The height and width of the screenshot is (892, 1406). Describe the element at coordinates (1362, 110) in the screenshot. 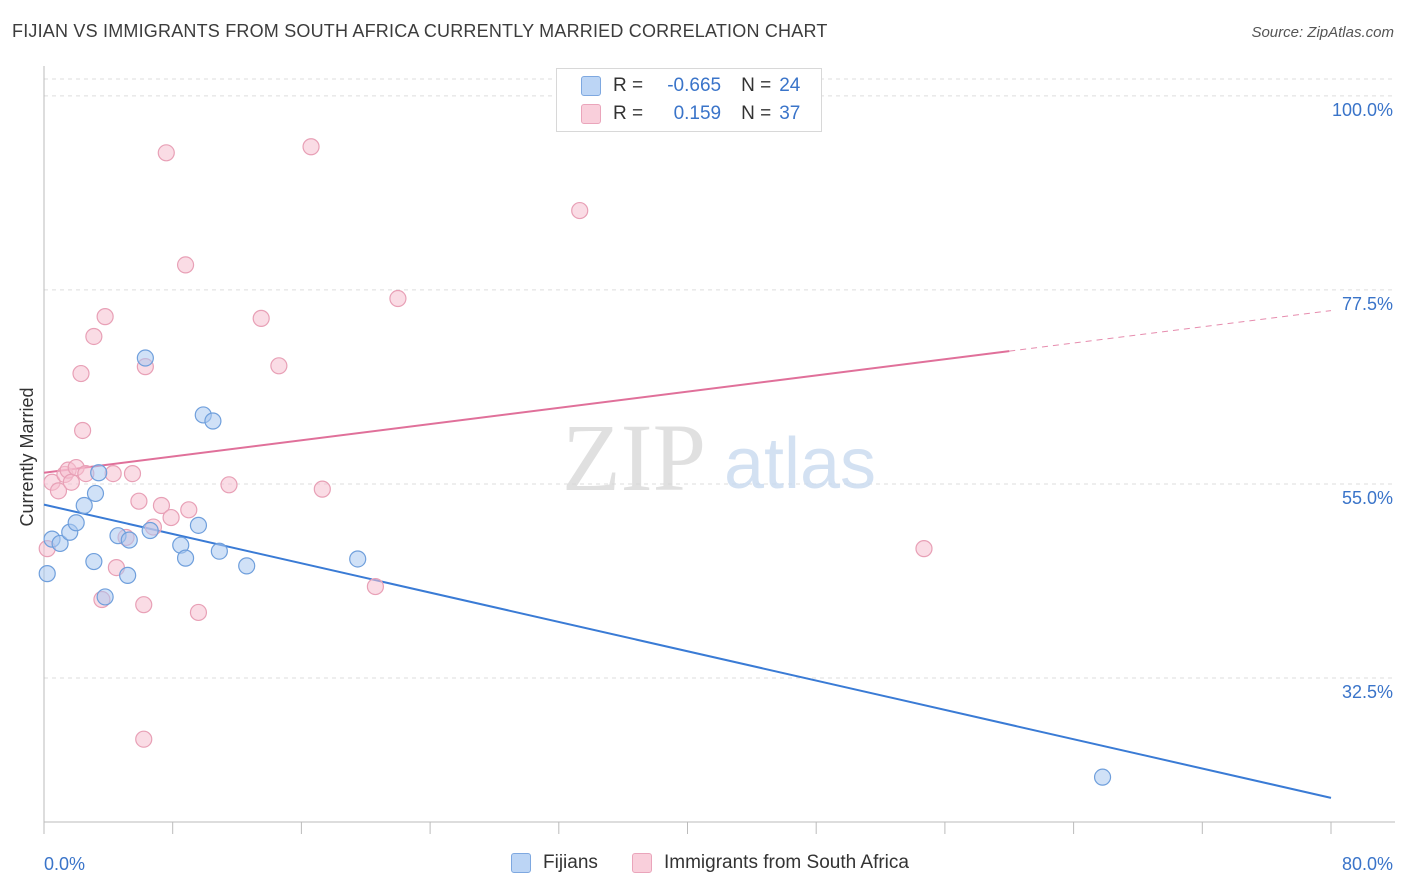

I see `y-tick-label: 100.0%` at that location.